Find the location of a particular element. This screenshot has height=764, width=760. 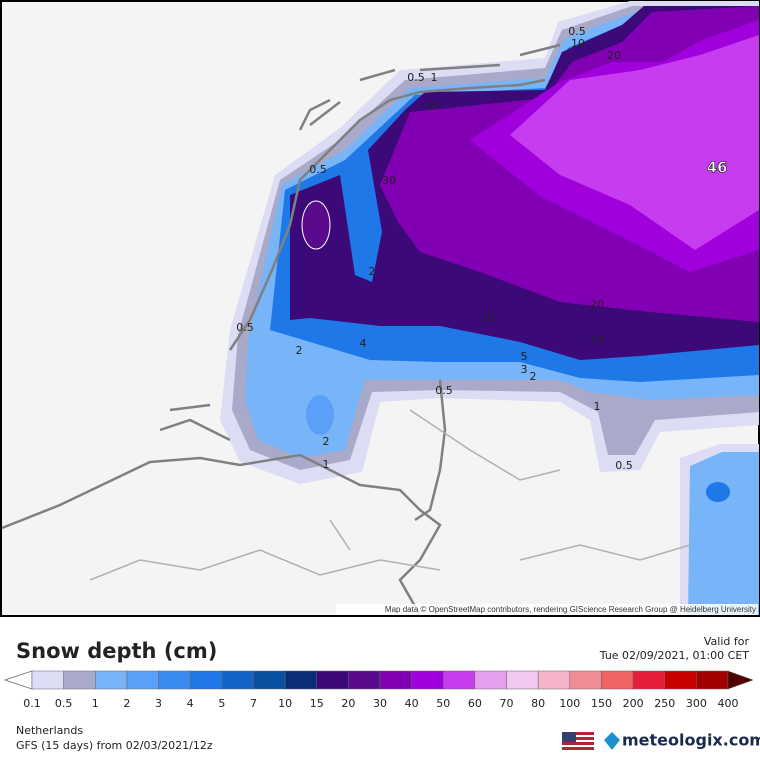

legend-label: 60 is located at coordinates (475, 703).